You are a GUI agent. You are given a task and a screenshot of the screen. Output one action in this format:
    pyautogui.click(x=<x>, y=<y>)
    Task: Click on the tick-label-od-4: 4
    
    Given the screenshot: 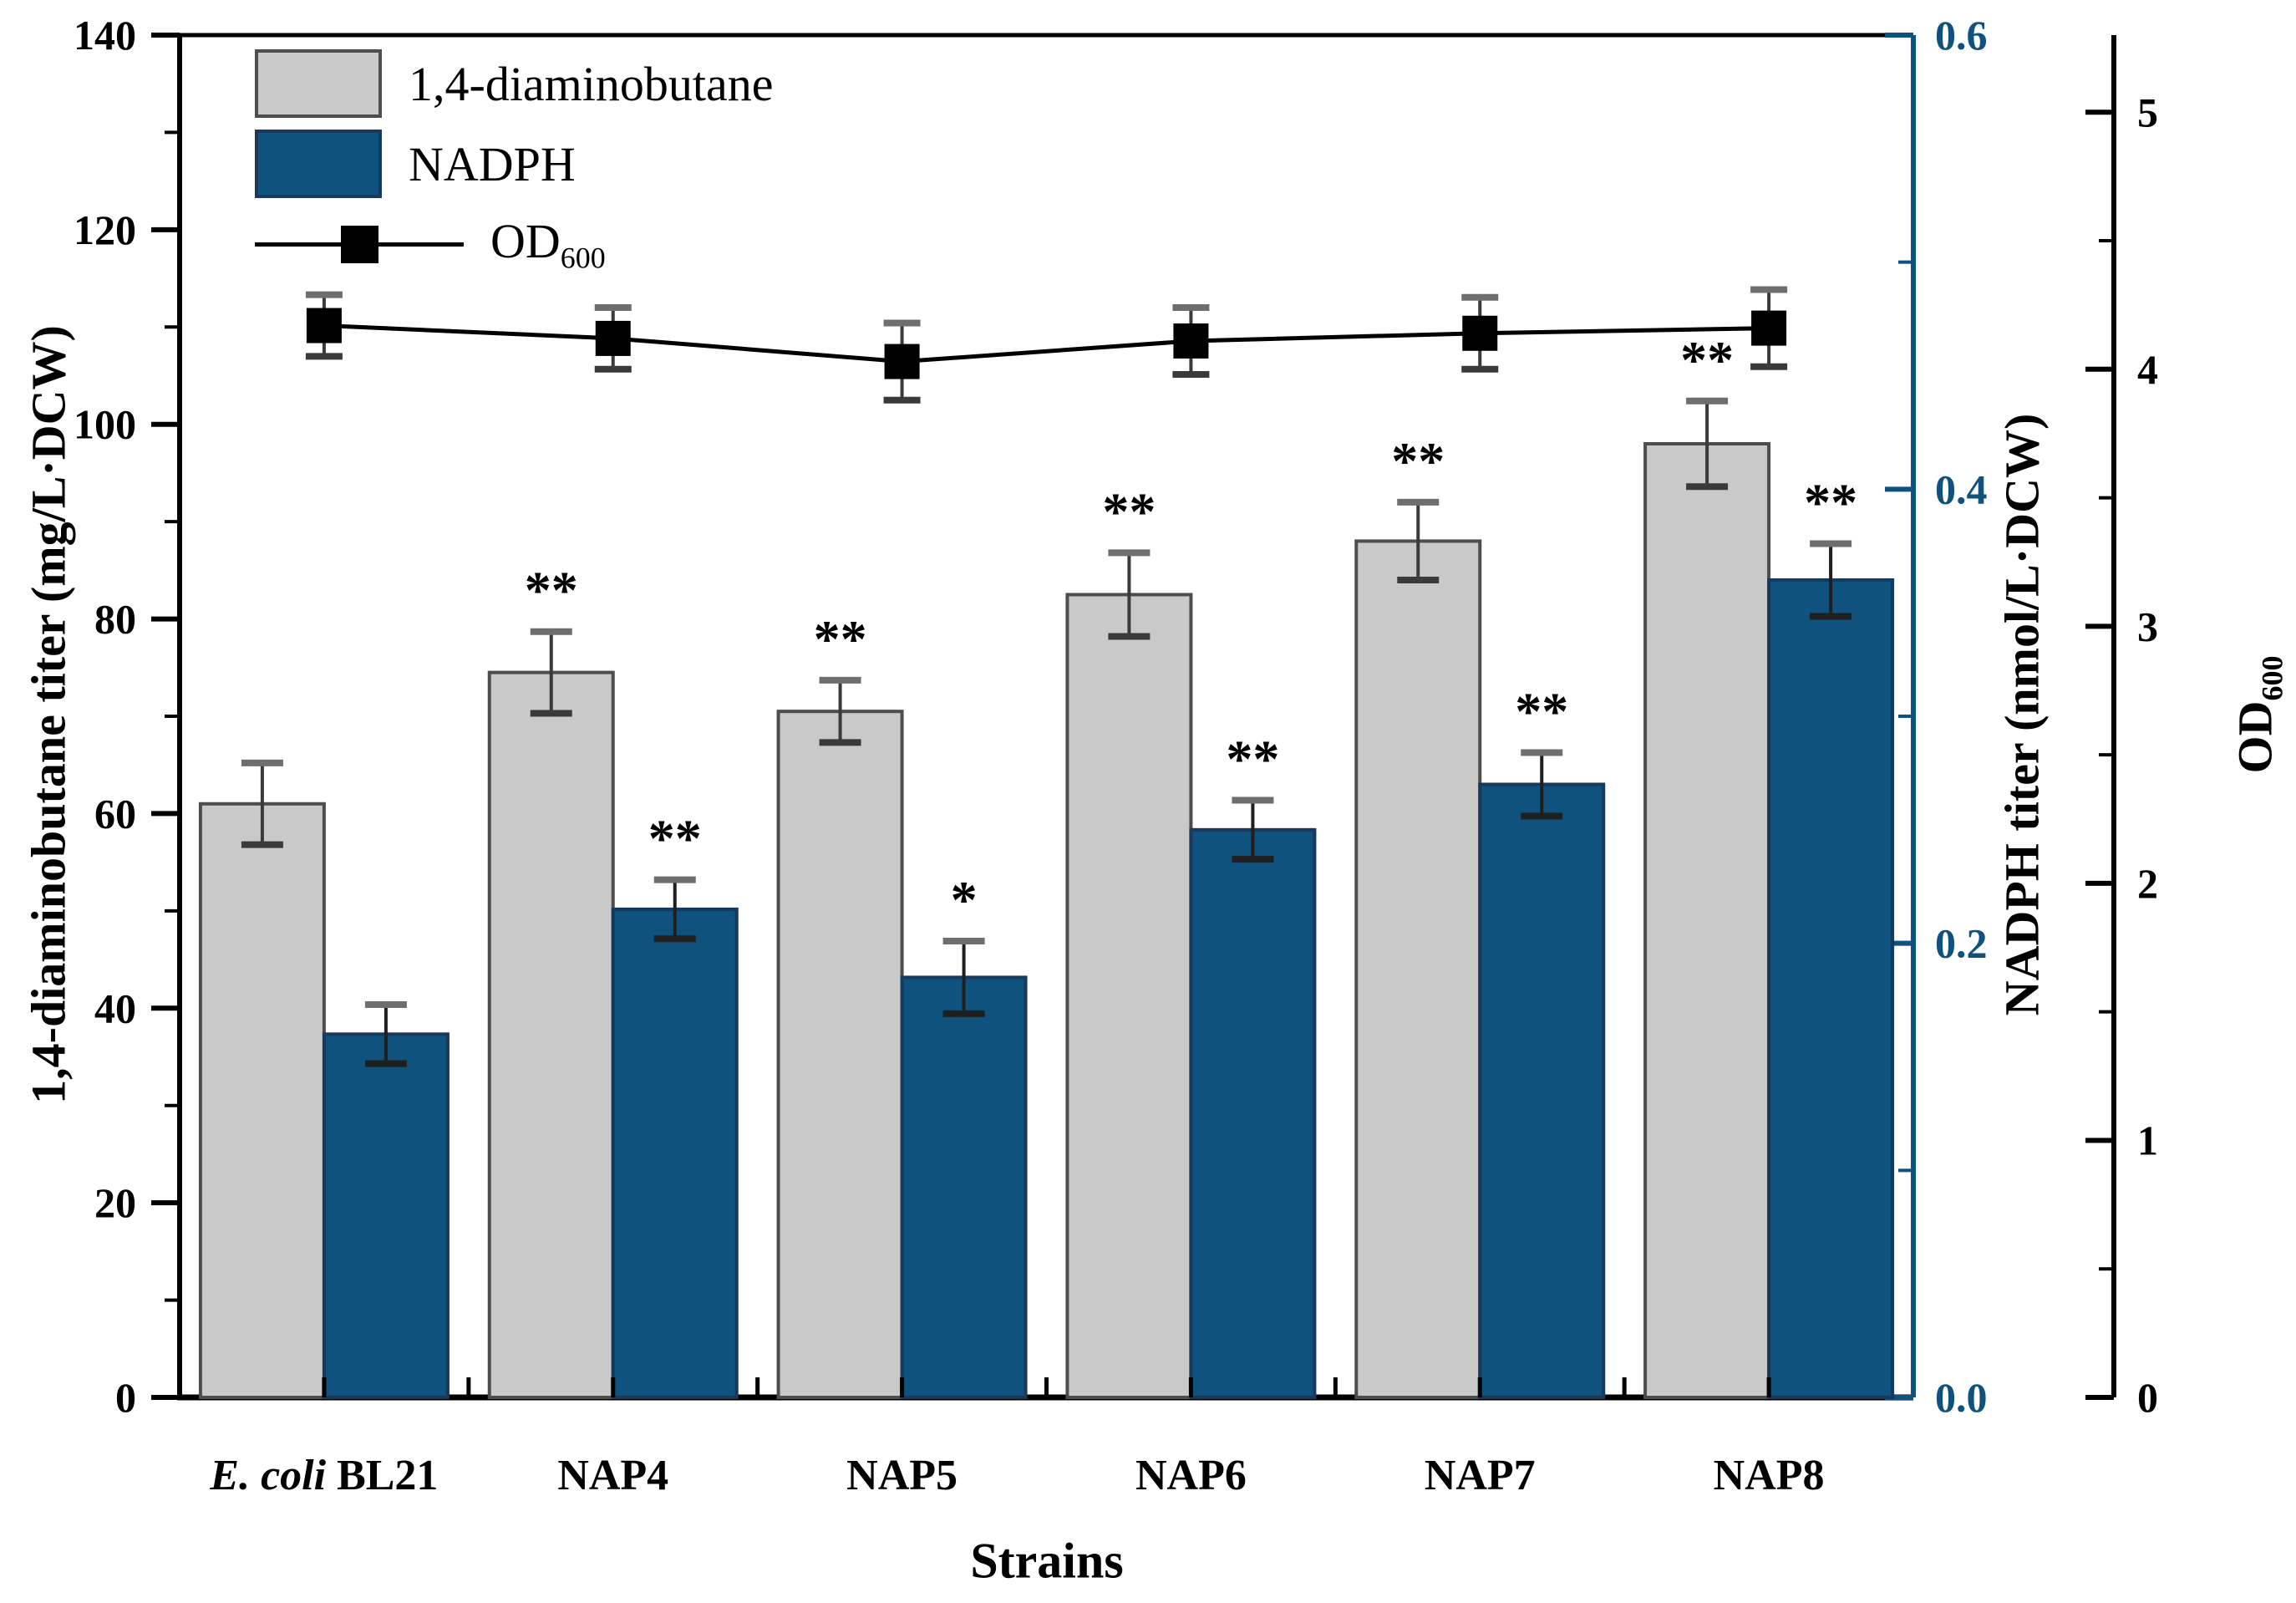 What is the action you would take?
    pyautogui.click(x=2147, y=369)
    